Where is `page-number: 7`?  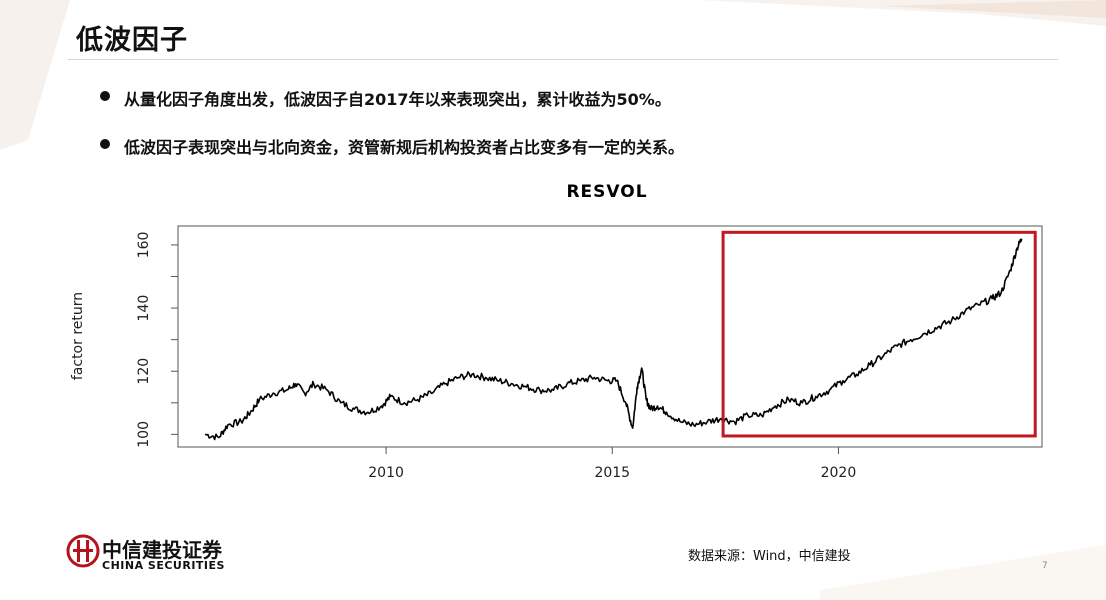 page-number: 7 is located at coordinates (1045, 566).